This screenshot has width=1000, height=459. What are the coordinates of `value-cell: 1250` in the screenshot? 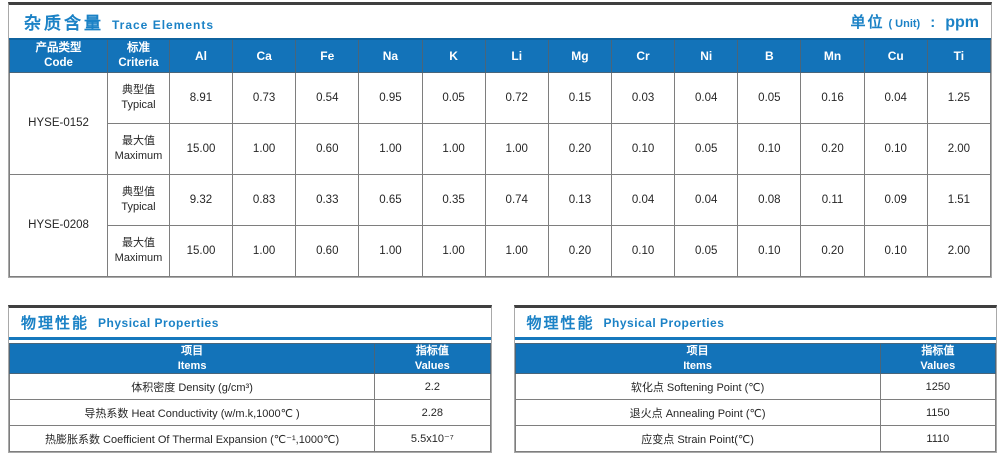 It's located at (938, 386).